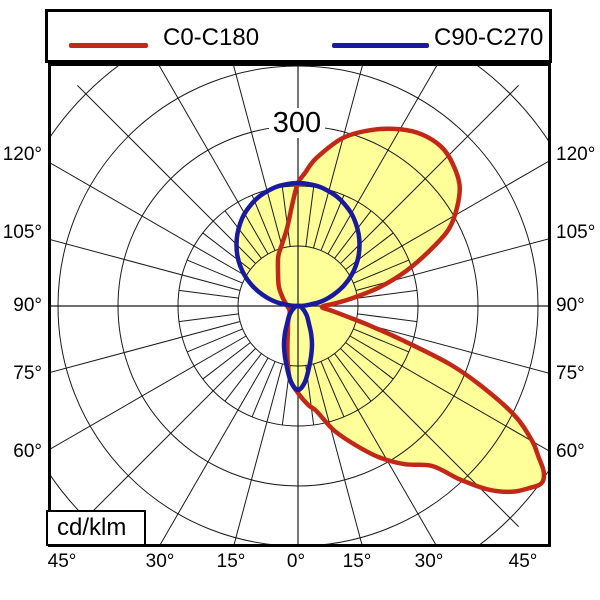 This screenshot has width=600, height=600. What do you see at coordinates (231, 561) in the screenshot?
I see `angle-label-bottom-2: 15°` at bounding box center [231, 561].